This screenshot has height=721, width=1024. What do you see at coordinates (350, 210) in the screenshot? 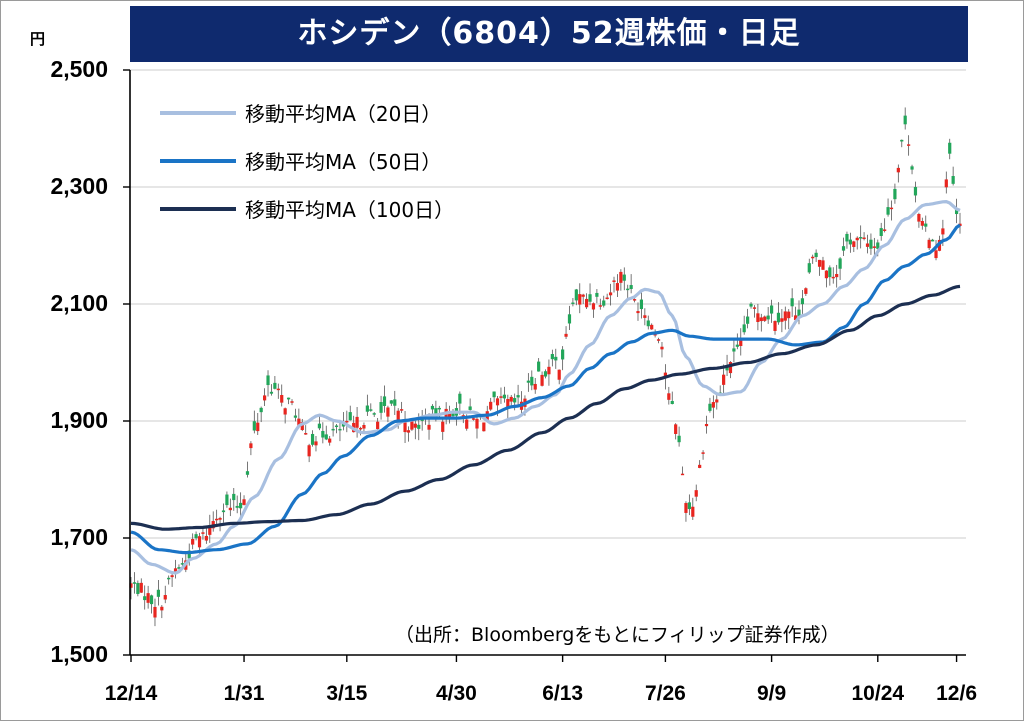
I see `legend-label-ma100: 移動平均MA（100日）` at bounding box center [350, 210].